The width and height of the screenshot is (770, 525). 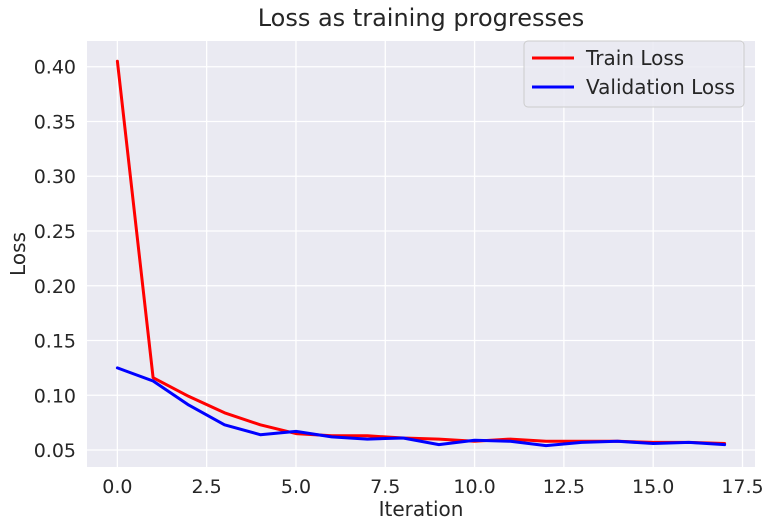 I want to click on x-tick-labels: 0.0 2.5 5.0 7.5 10.0 12.5 15.0 17.5, so click(x=432, y=487).